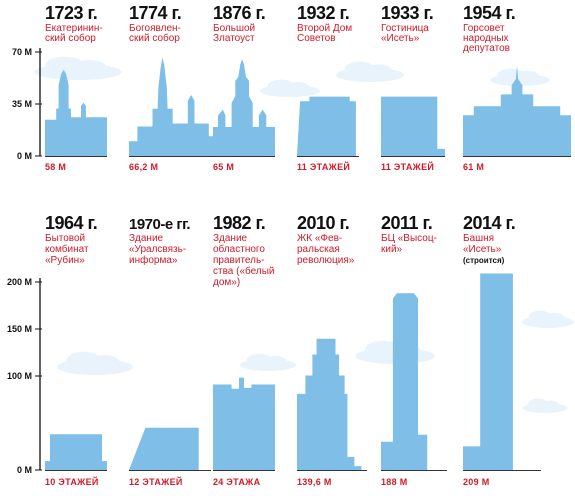 This screenshot has width=575, height=496. What do you see at coordinates (413, 87) in the screenshot?
I see `building-5: 1933 г.Гостиница«Исеть» 11 ЭТАЖЕЙ` at bounding box center [413, 87].